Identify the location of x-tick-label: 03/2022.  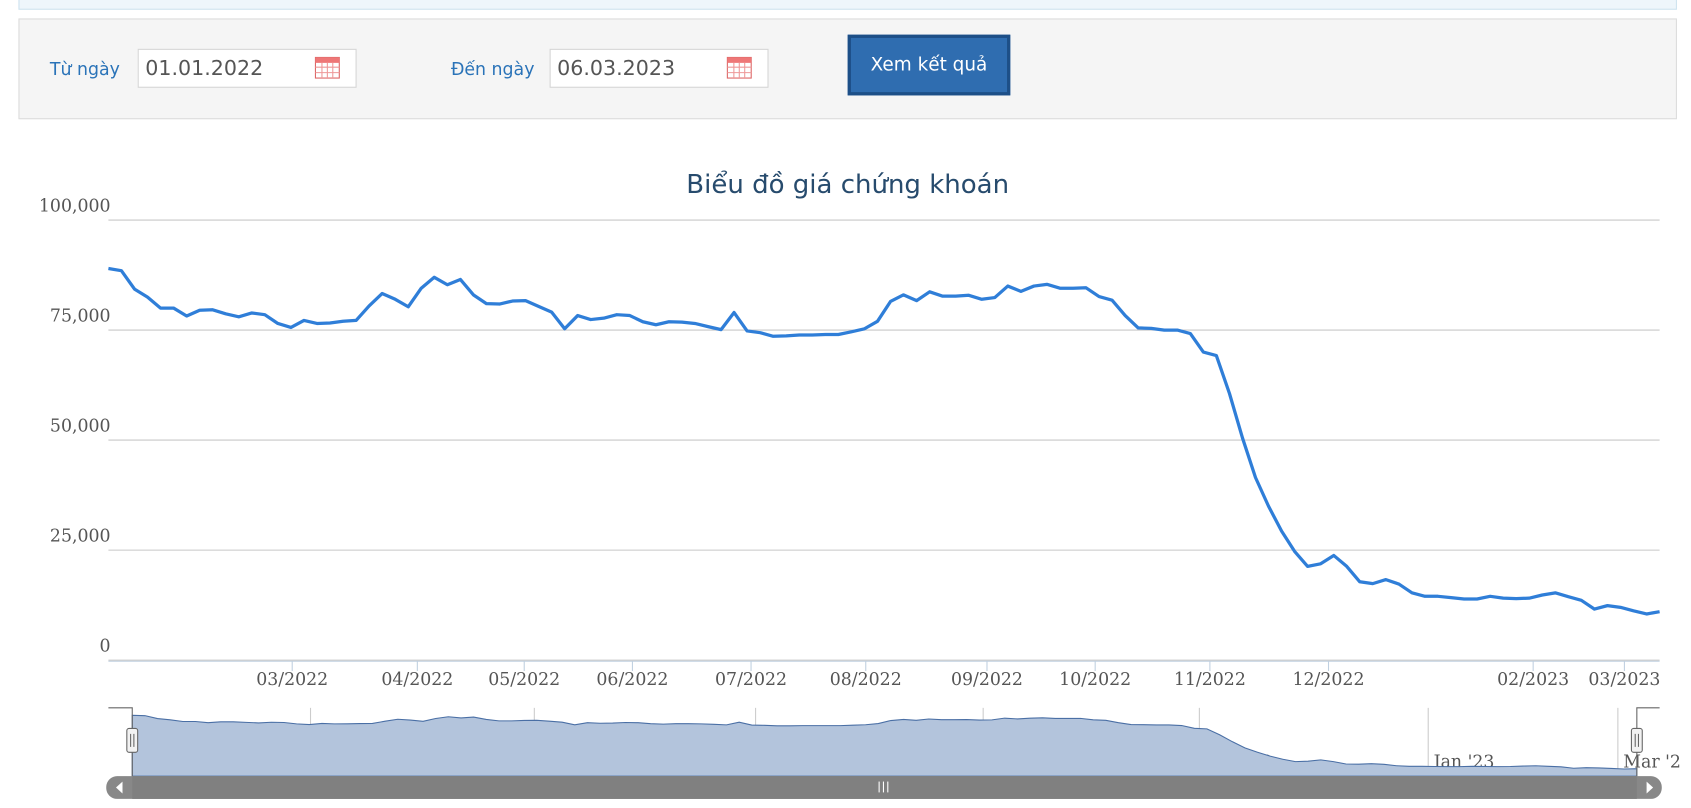
(292, 680).